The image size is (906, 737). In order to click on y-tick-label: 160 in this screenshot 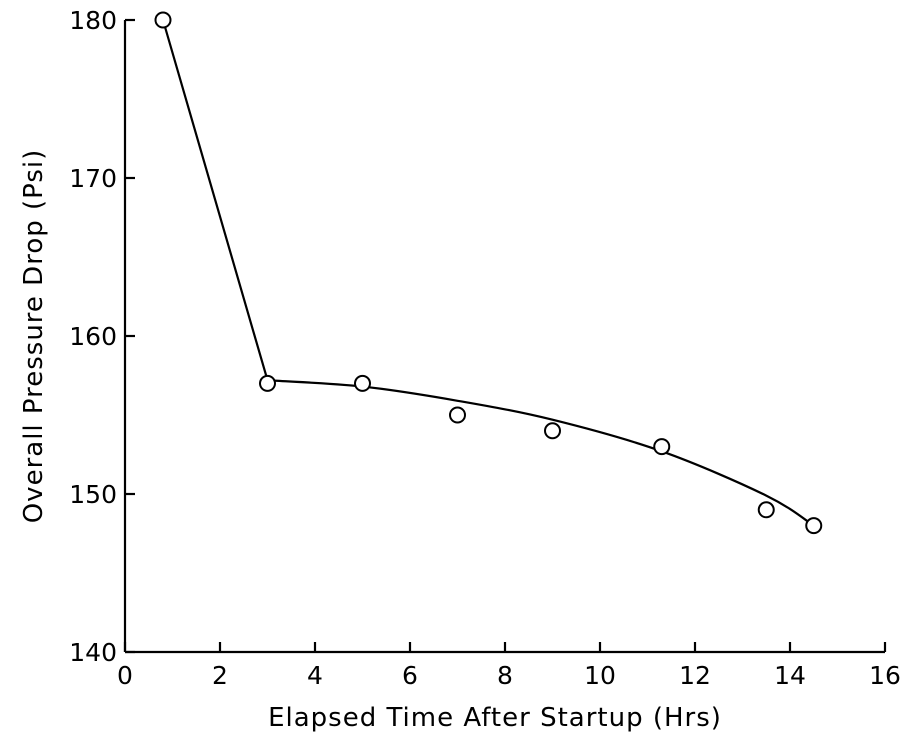, I will do `click(93, 336)`.